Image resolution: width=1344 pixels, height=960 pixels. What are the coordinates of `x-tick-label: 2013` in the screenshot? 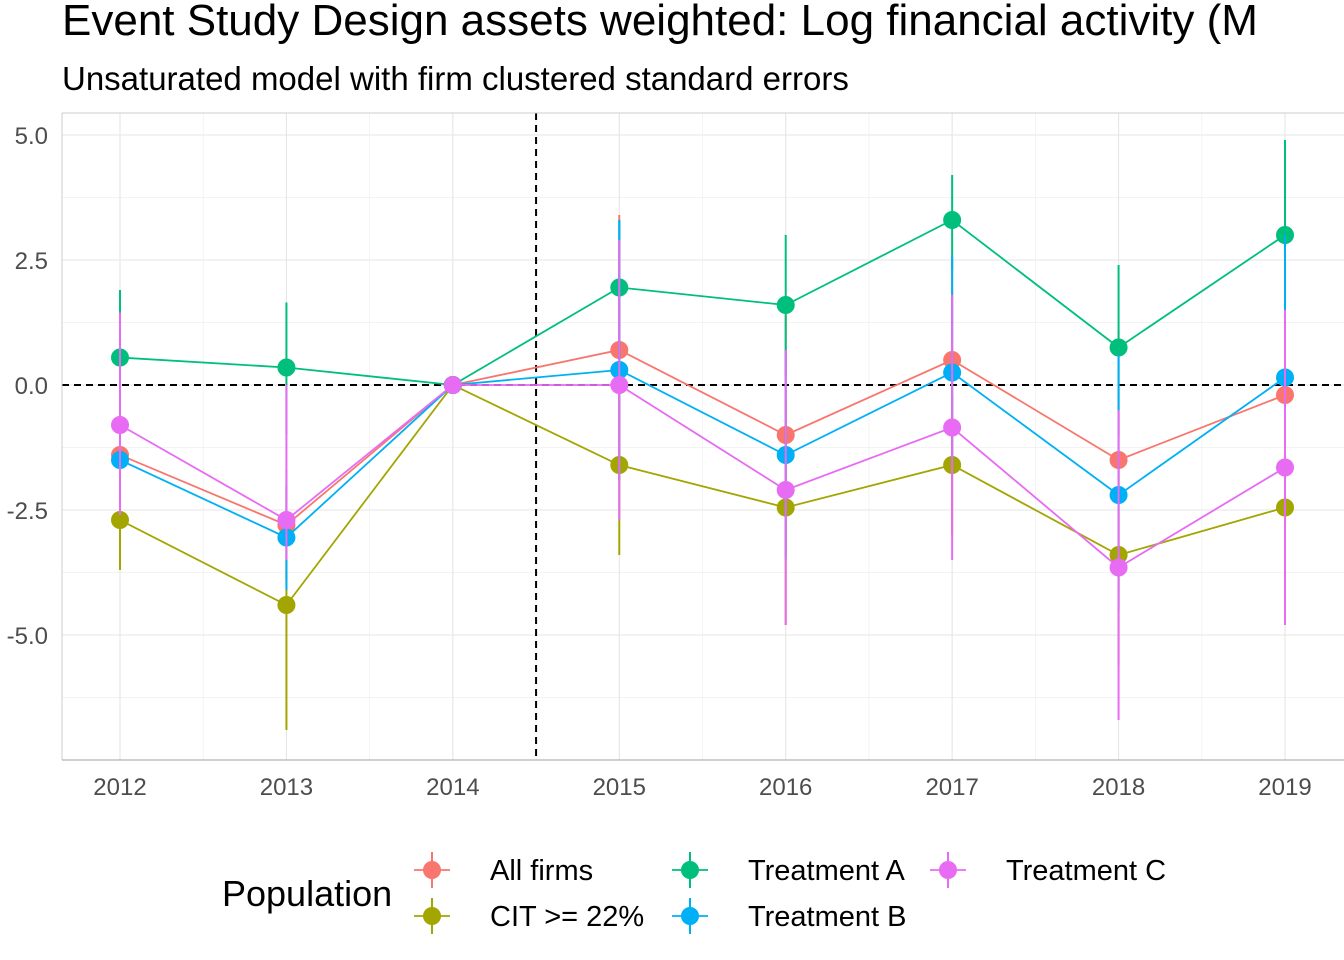 It's located at (286, 787).